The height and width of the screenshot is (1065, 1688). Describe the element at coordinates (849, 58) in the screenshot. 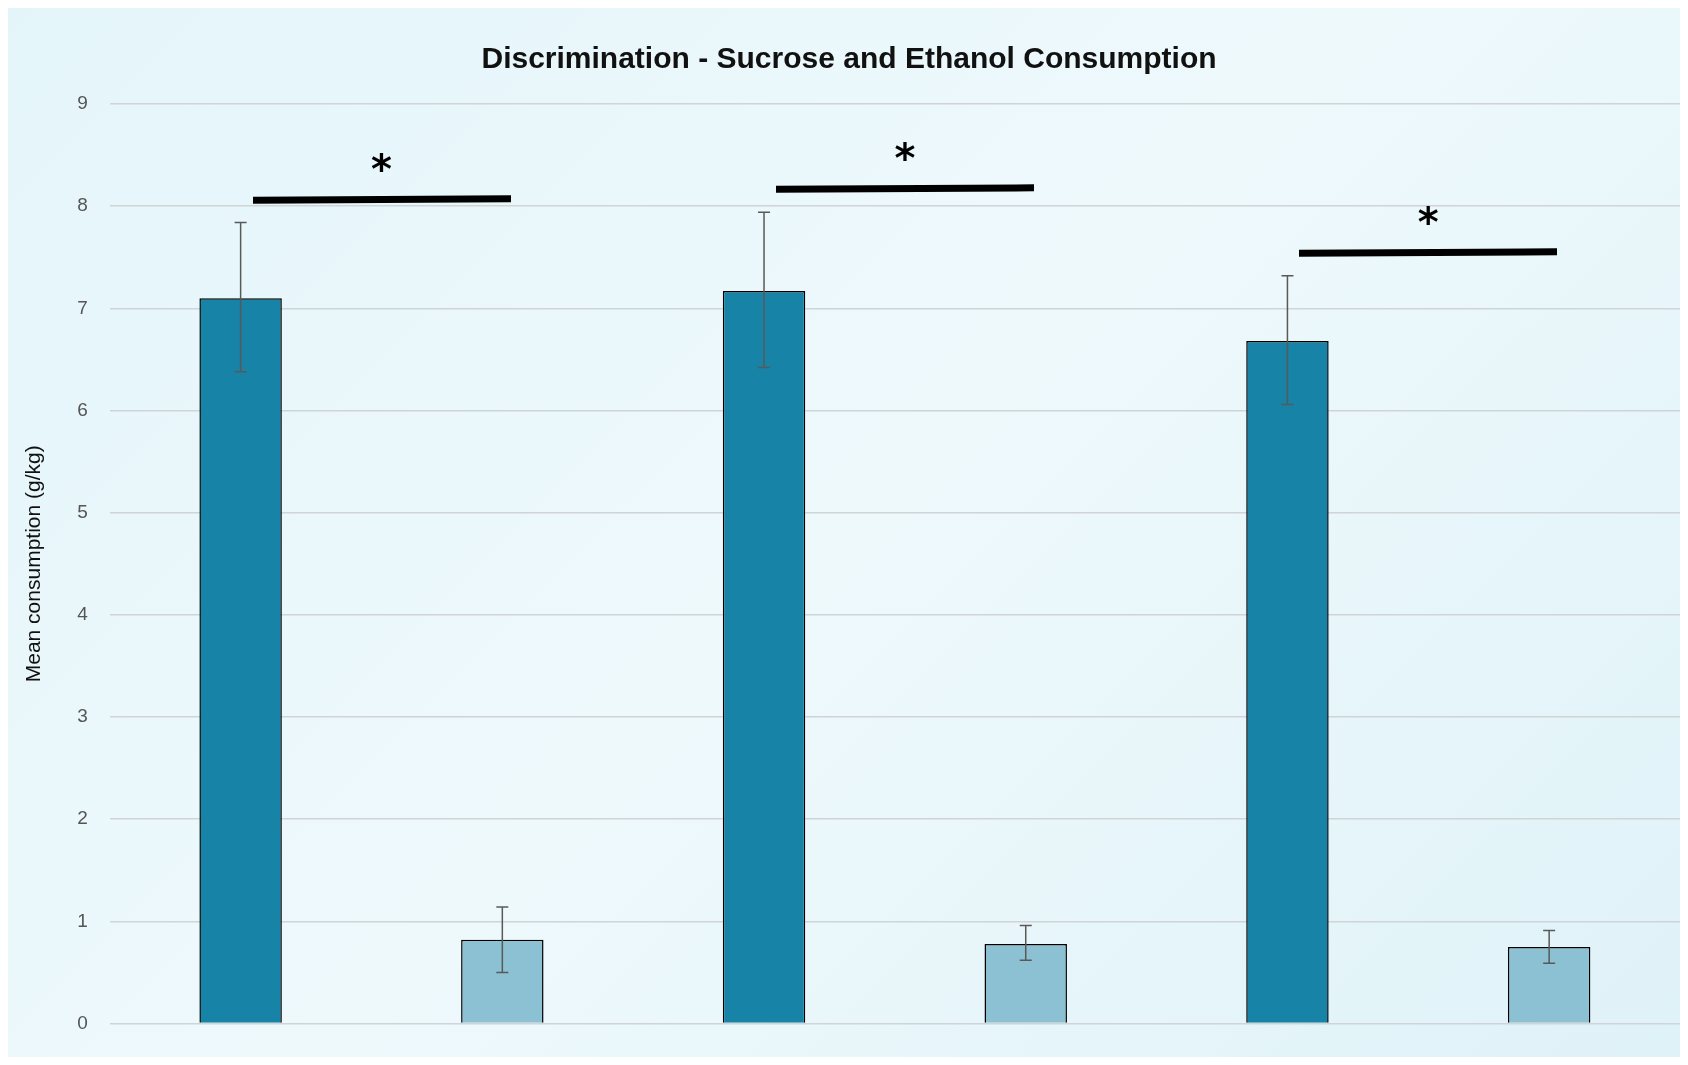

I see `chart-title: Discrimination - Sucrose and Ethanol Consumption` at that location.